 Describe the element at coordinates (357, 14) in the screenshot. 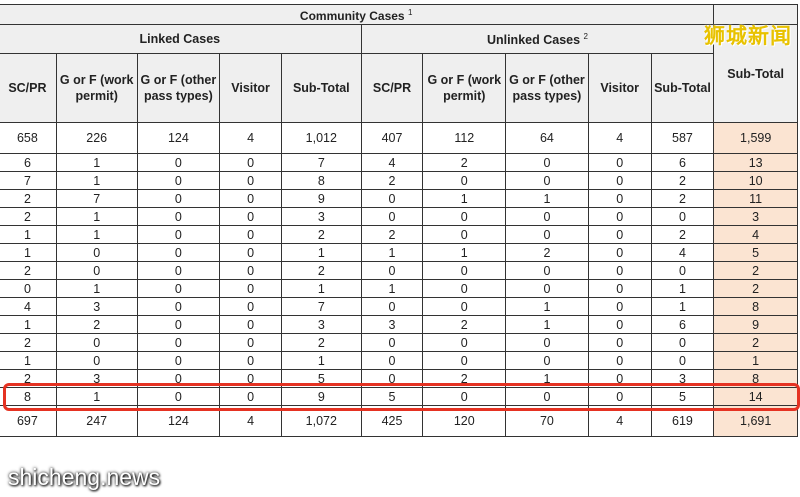

I see `table-title: Community Cases 1` at that location.